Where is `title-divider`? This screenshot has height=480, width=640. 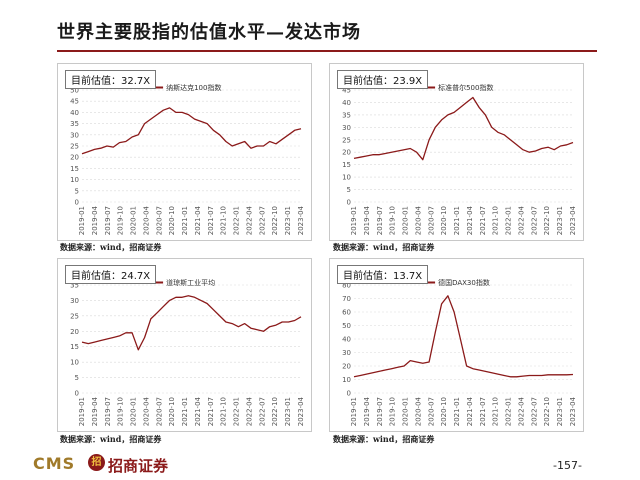 title-divider is located at coordinates (327, 51).